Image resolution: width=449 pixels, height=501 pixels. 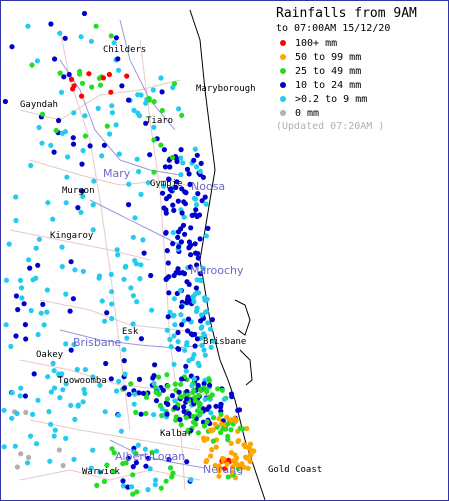 What do you see at coordinates (346, 13) in the screenshot?
I see `legend-title: Rainfalls from 9AM` at bounding box center [346, 13].